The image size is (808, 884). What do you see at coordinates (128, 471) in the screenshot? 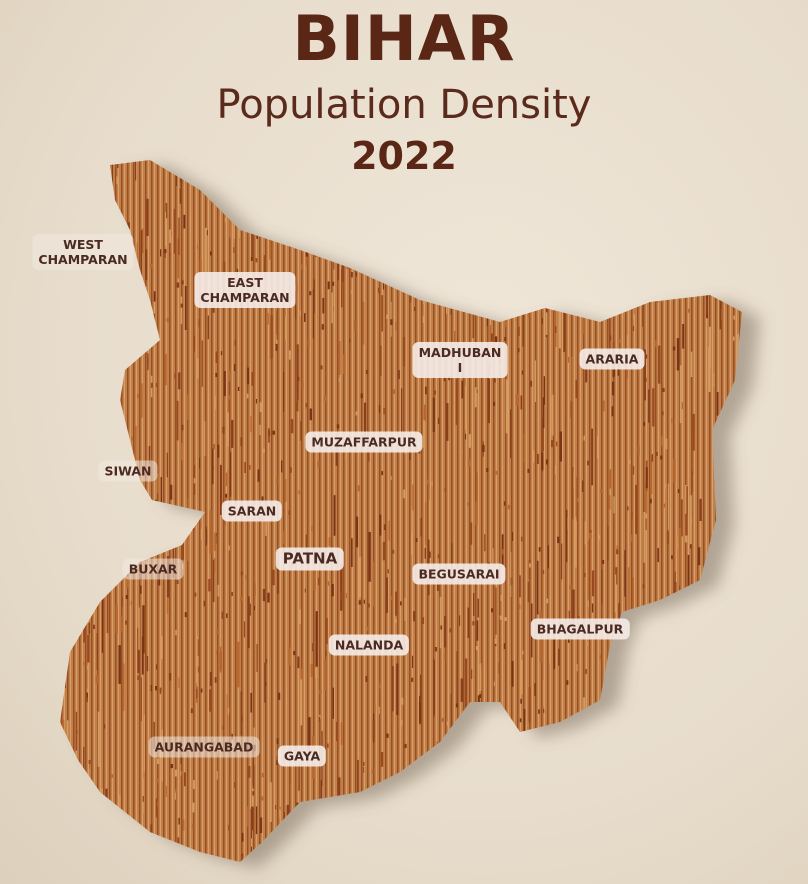
I see `district-label-siwan: SIWAN` at bounding box center [128, 471].